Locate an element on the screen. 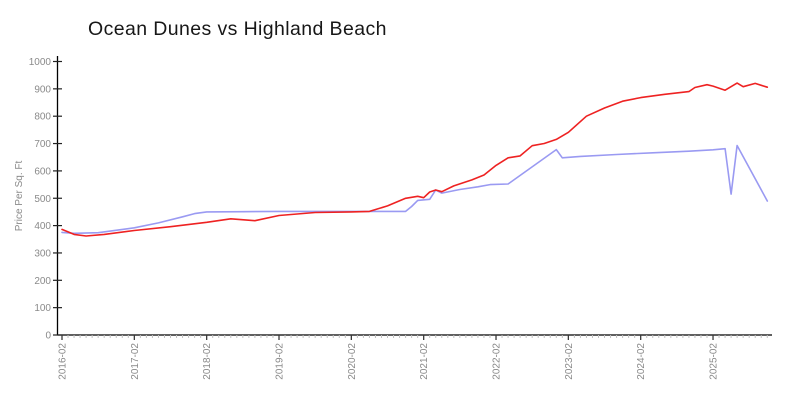 The width and height of the screenshot is (800, 400). y-tick-label: 100 is located at coordinates (42, 308).